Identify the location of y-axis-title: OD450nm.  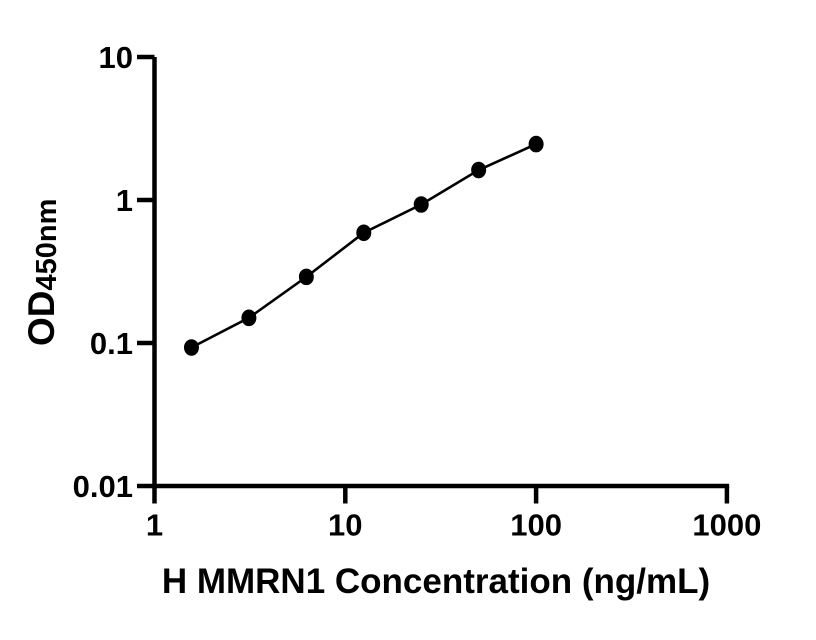
(42, 272).